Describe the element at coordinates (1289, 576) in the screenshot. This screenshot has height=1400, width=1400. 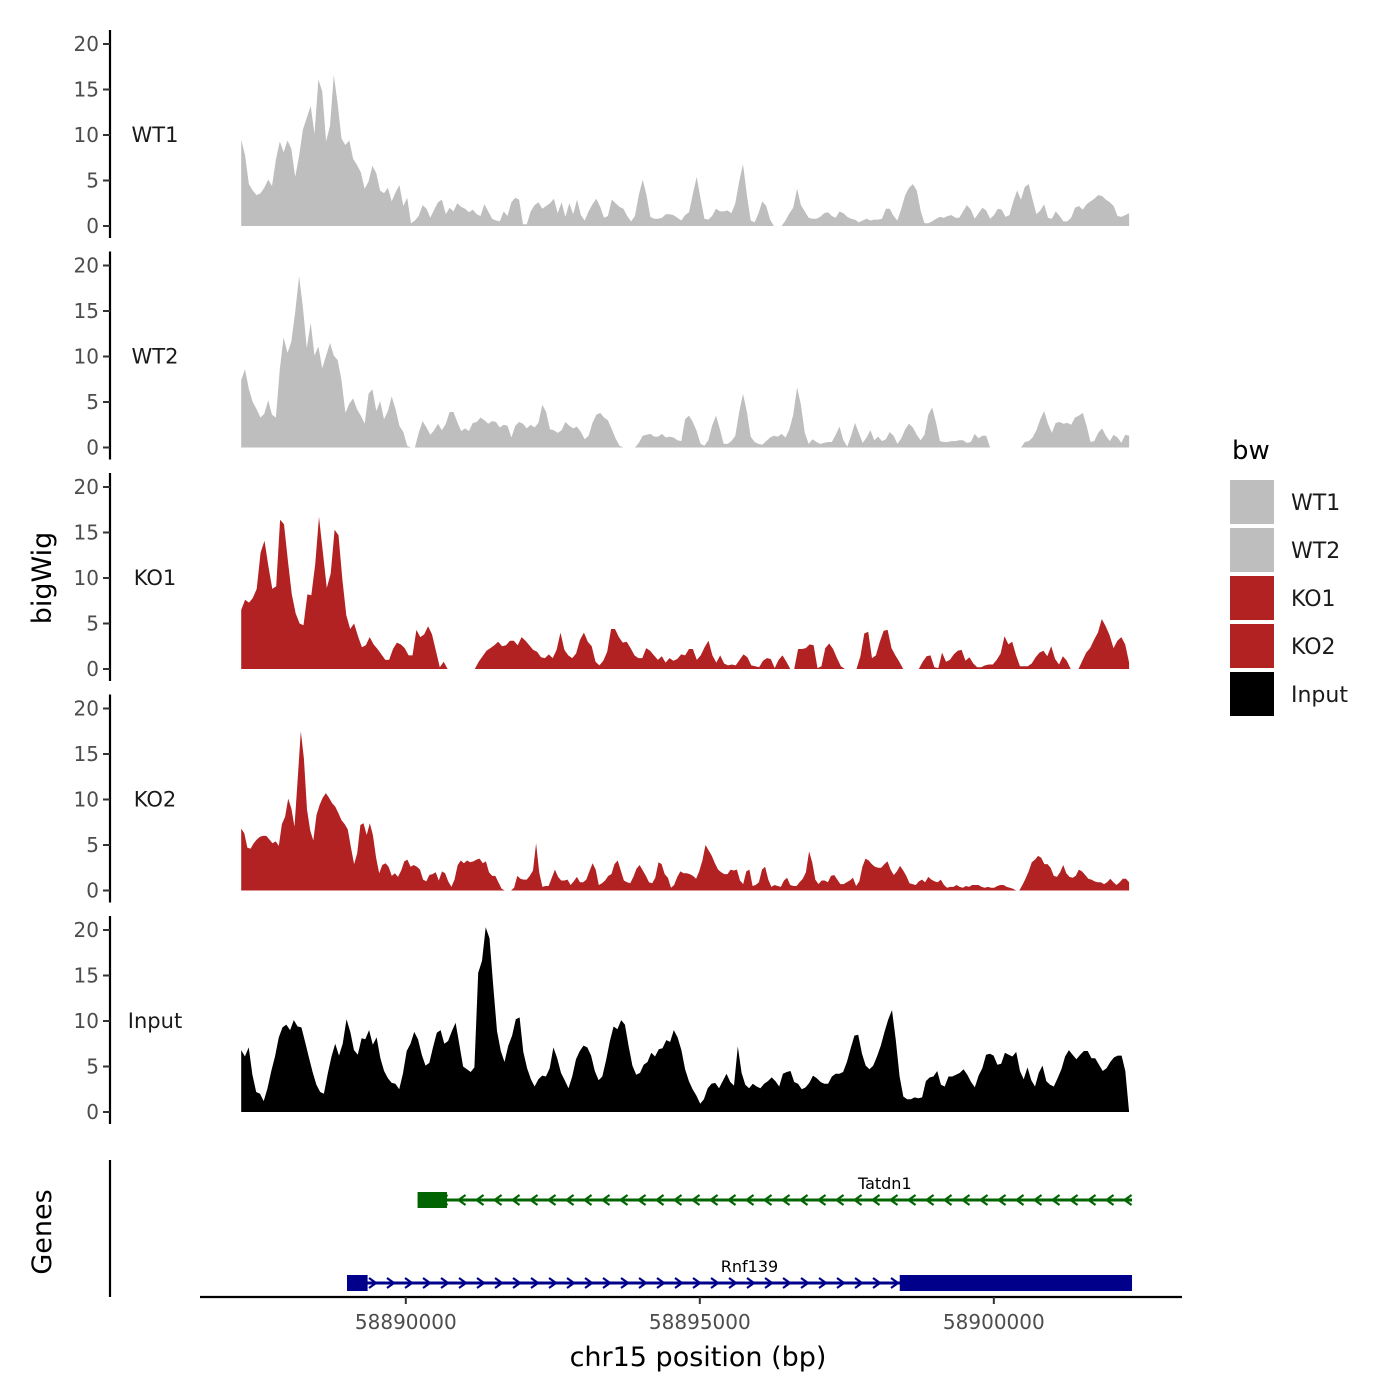
I see `legend: bw WT1 WT2 KO1 KO2 Input` at that location.